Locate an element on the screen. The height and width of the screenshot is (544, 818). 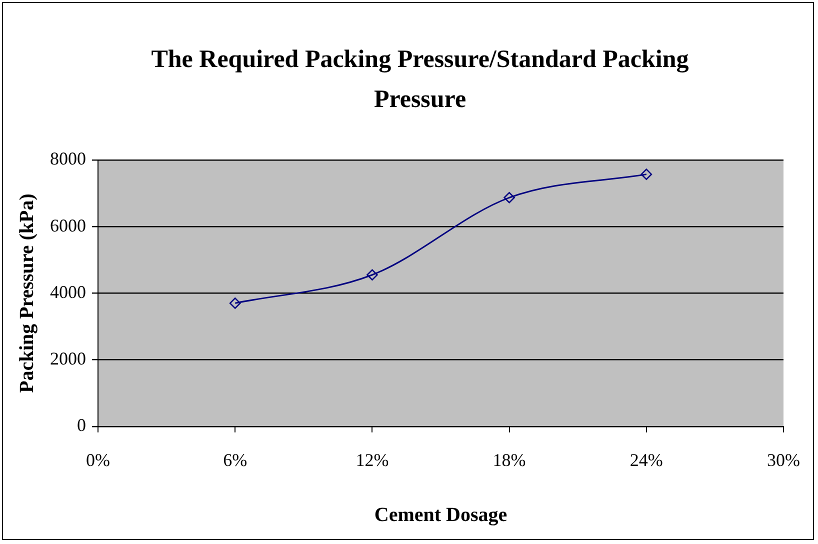
x-tick-label: 30% is located at coordinates (783, 460).